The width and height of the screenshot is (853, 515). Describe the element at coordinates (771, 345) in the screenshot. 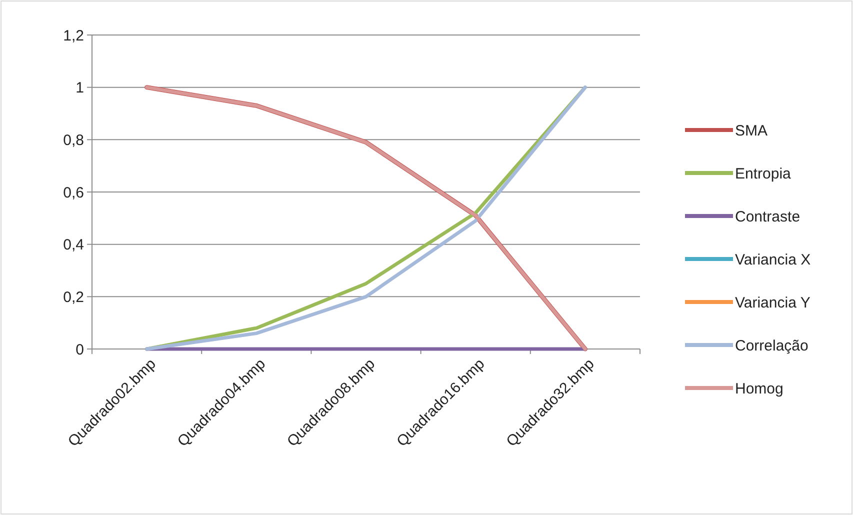

I see `legend-label: Correlação` at that location.